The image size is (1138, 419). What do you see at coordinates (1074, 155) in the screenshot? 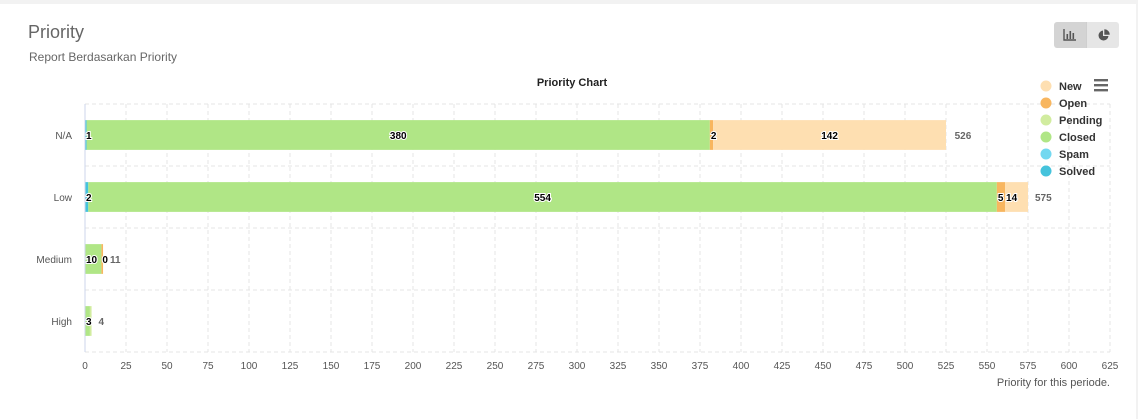
I see `legend-label: Spam` at bounding box center [1074, 155].